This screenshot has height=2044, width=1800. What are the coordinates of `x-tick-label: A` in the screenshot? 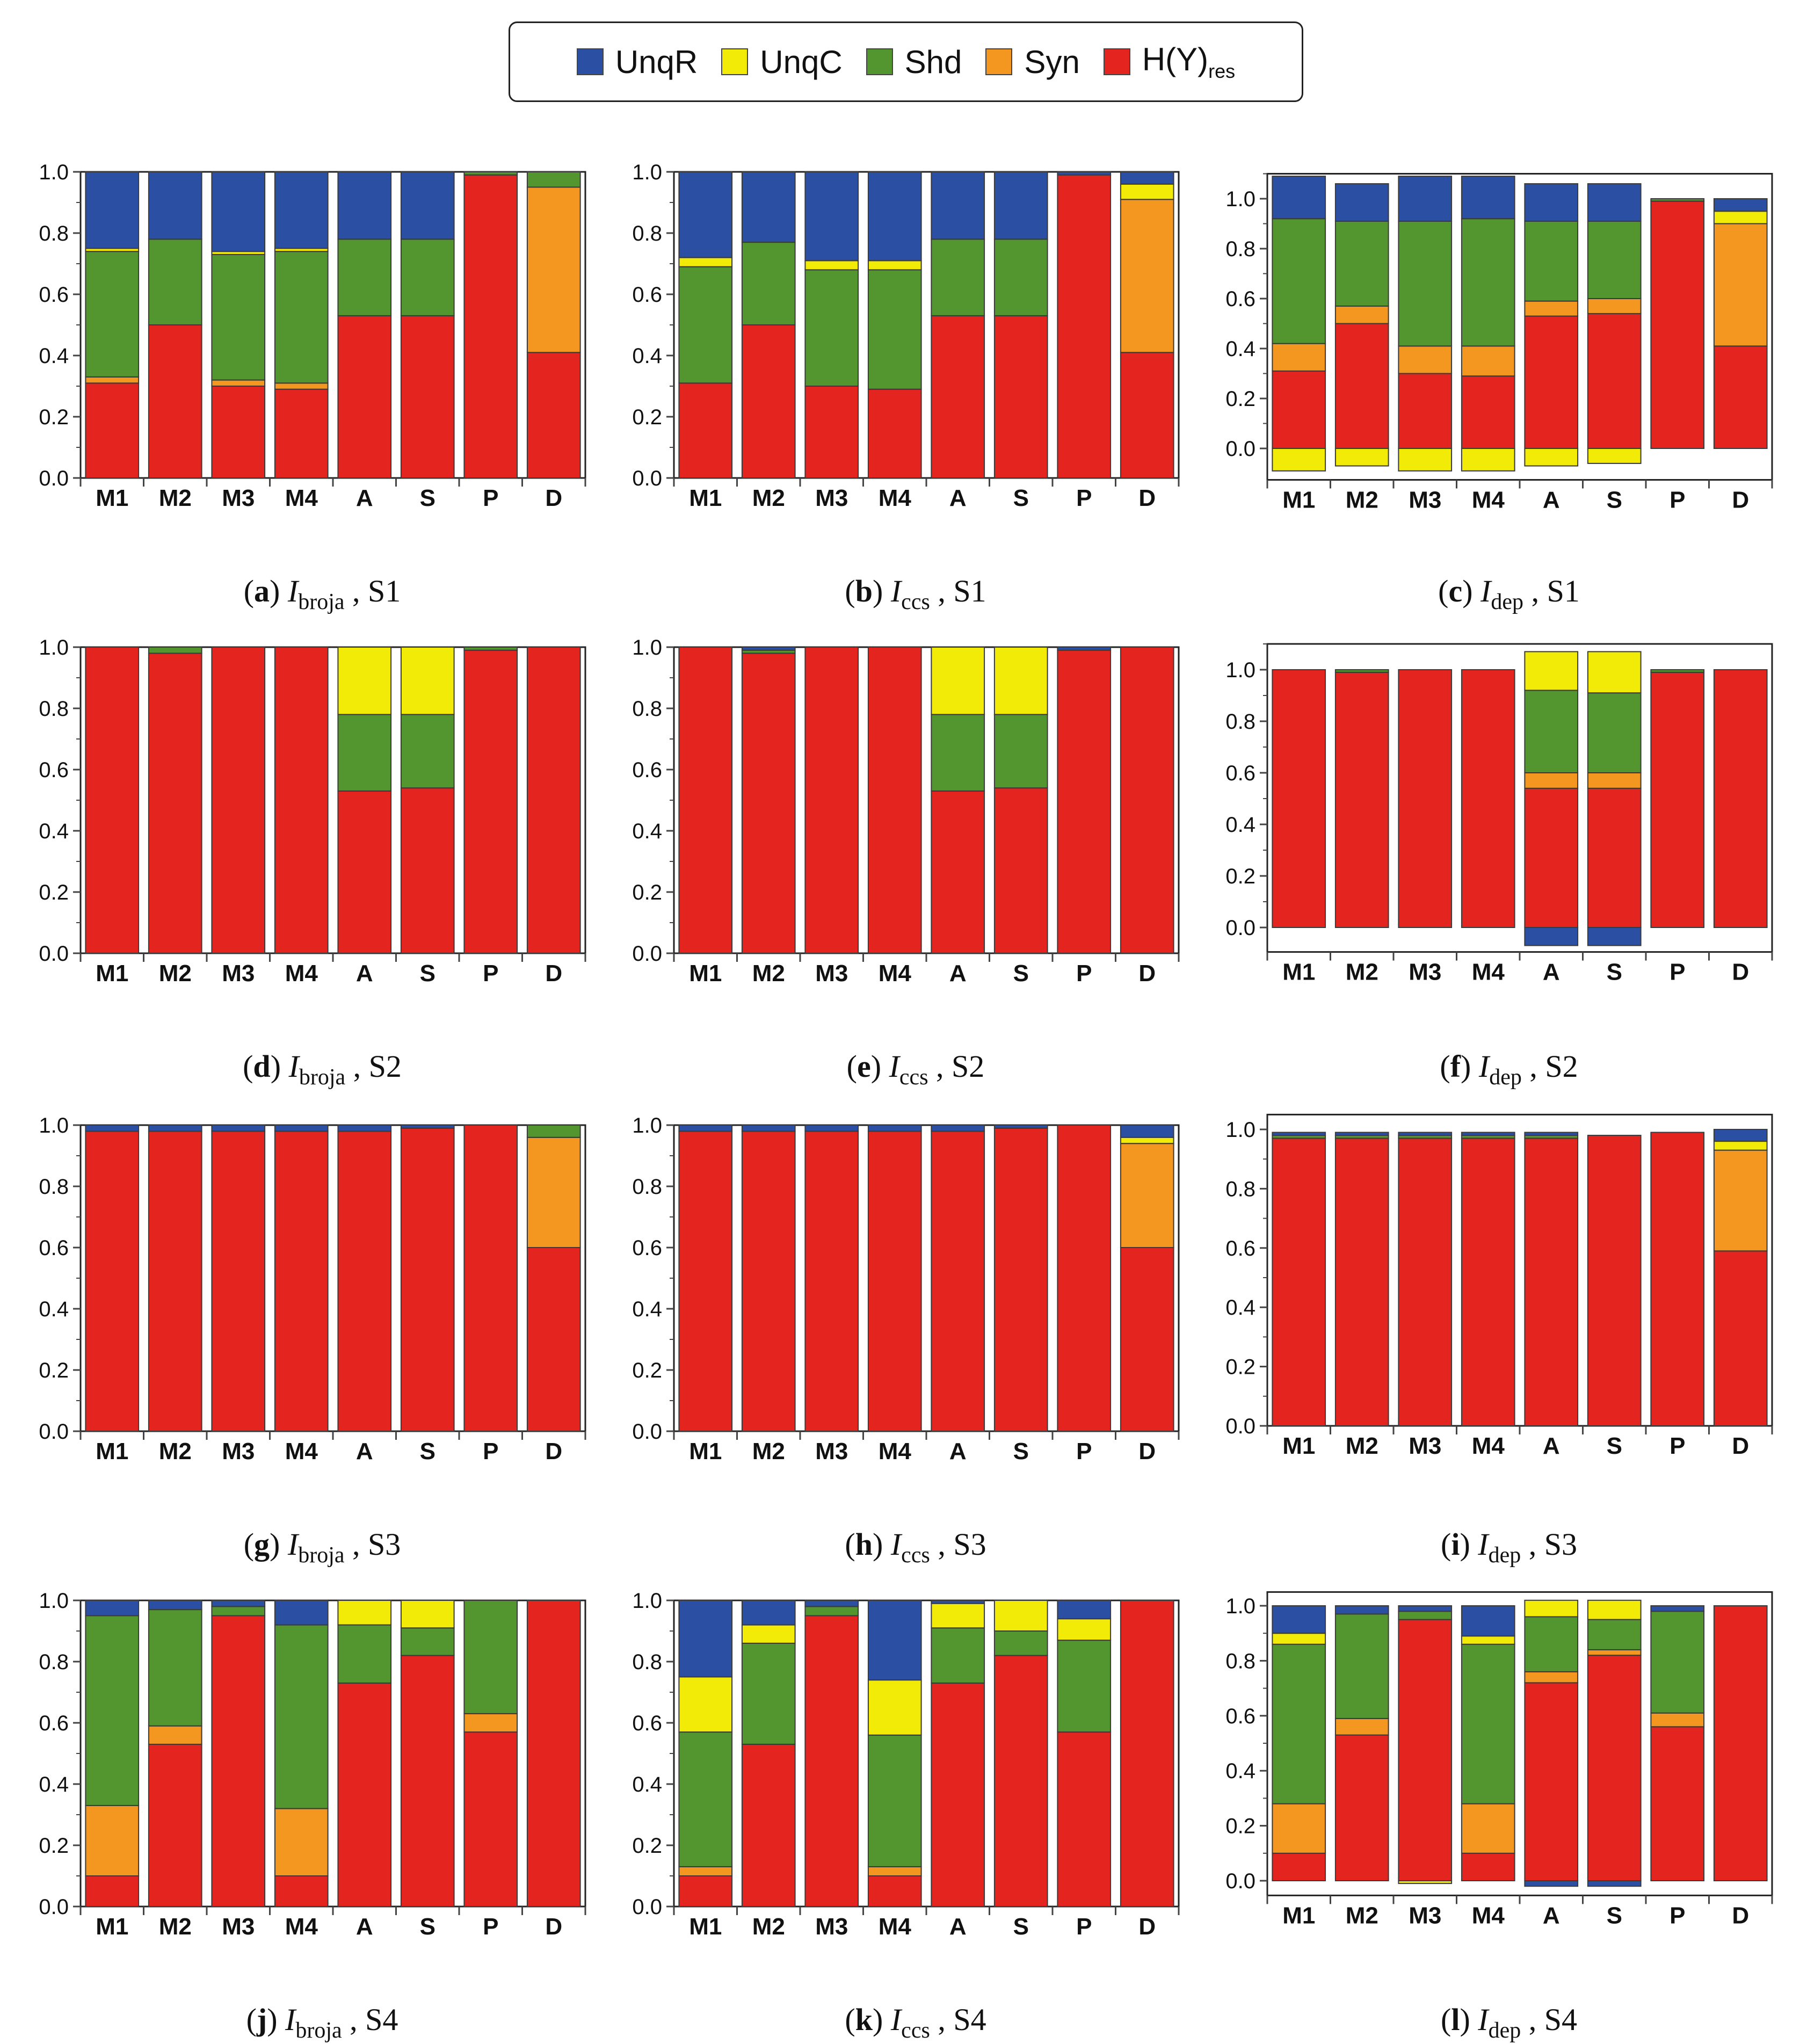 It's located at (364, 1926).